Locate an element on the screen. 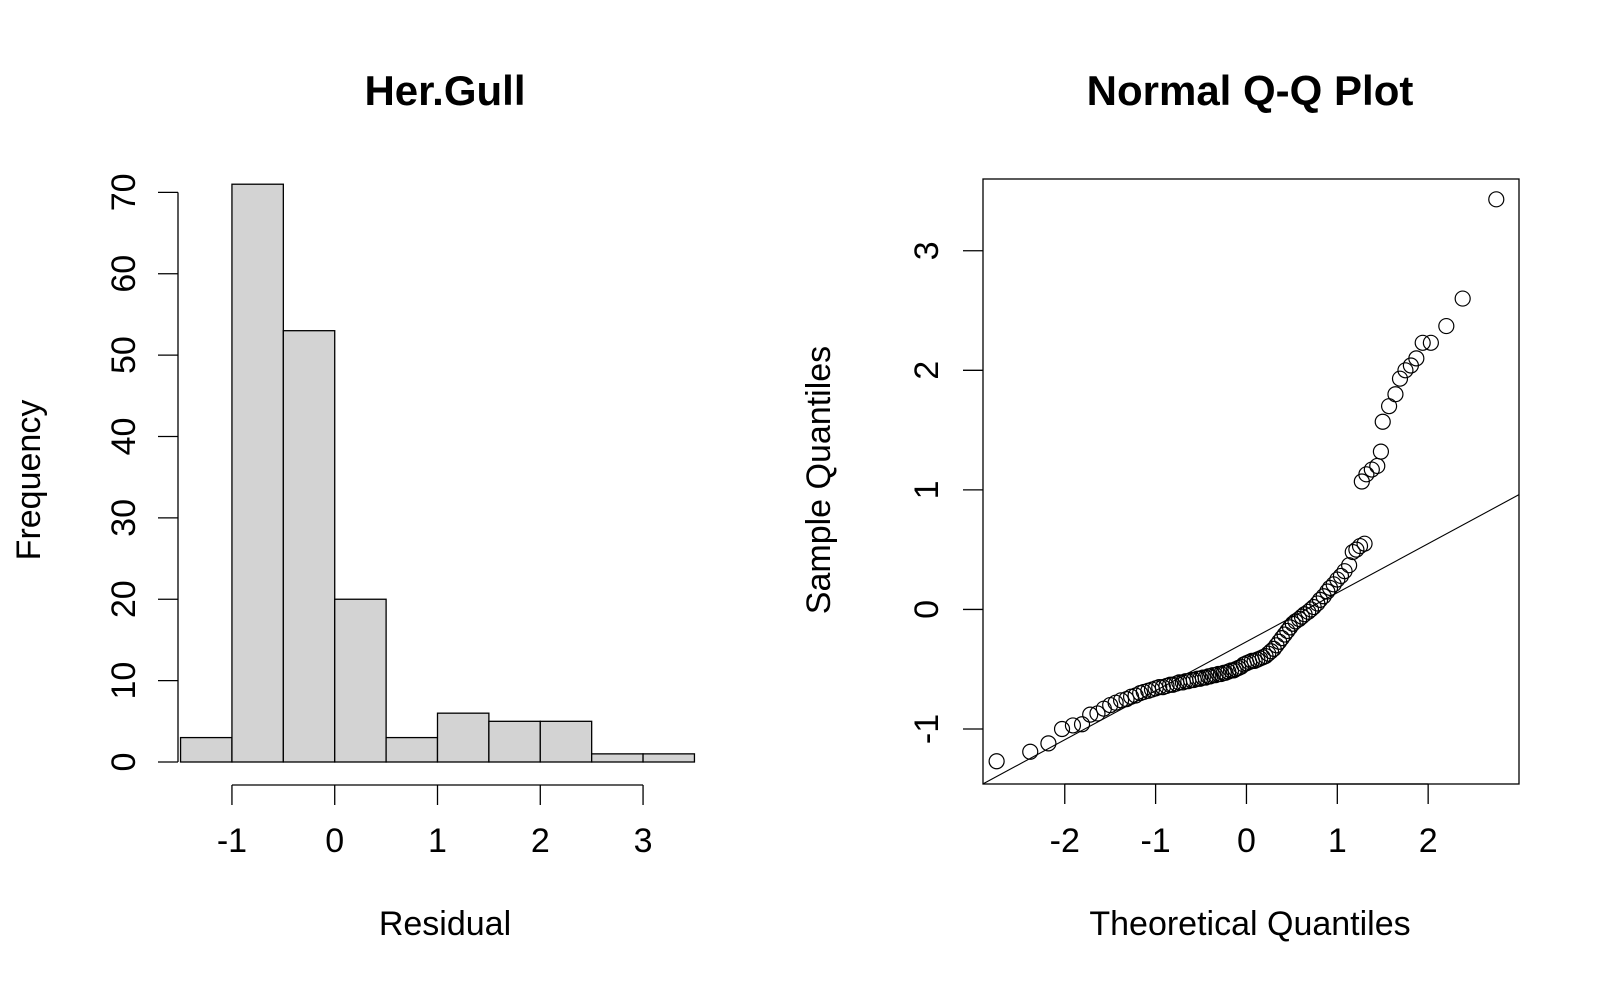 The image size is (1600, 1000). histogram-x-tick-label: 2 is located at coordinates (540, 841).